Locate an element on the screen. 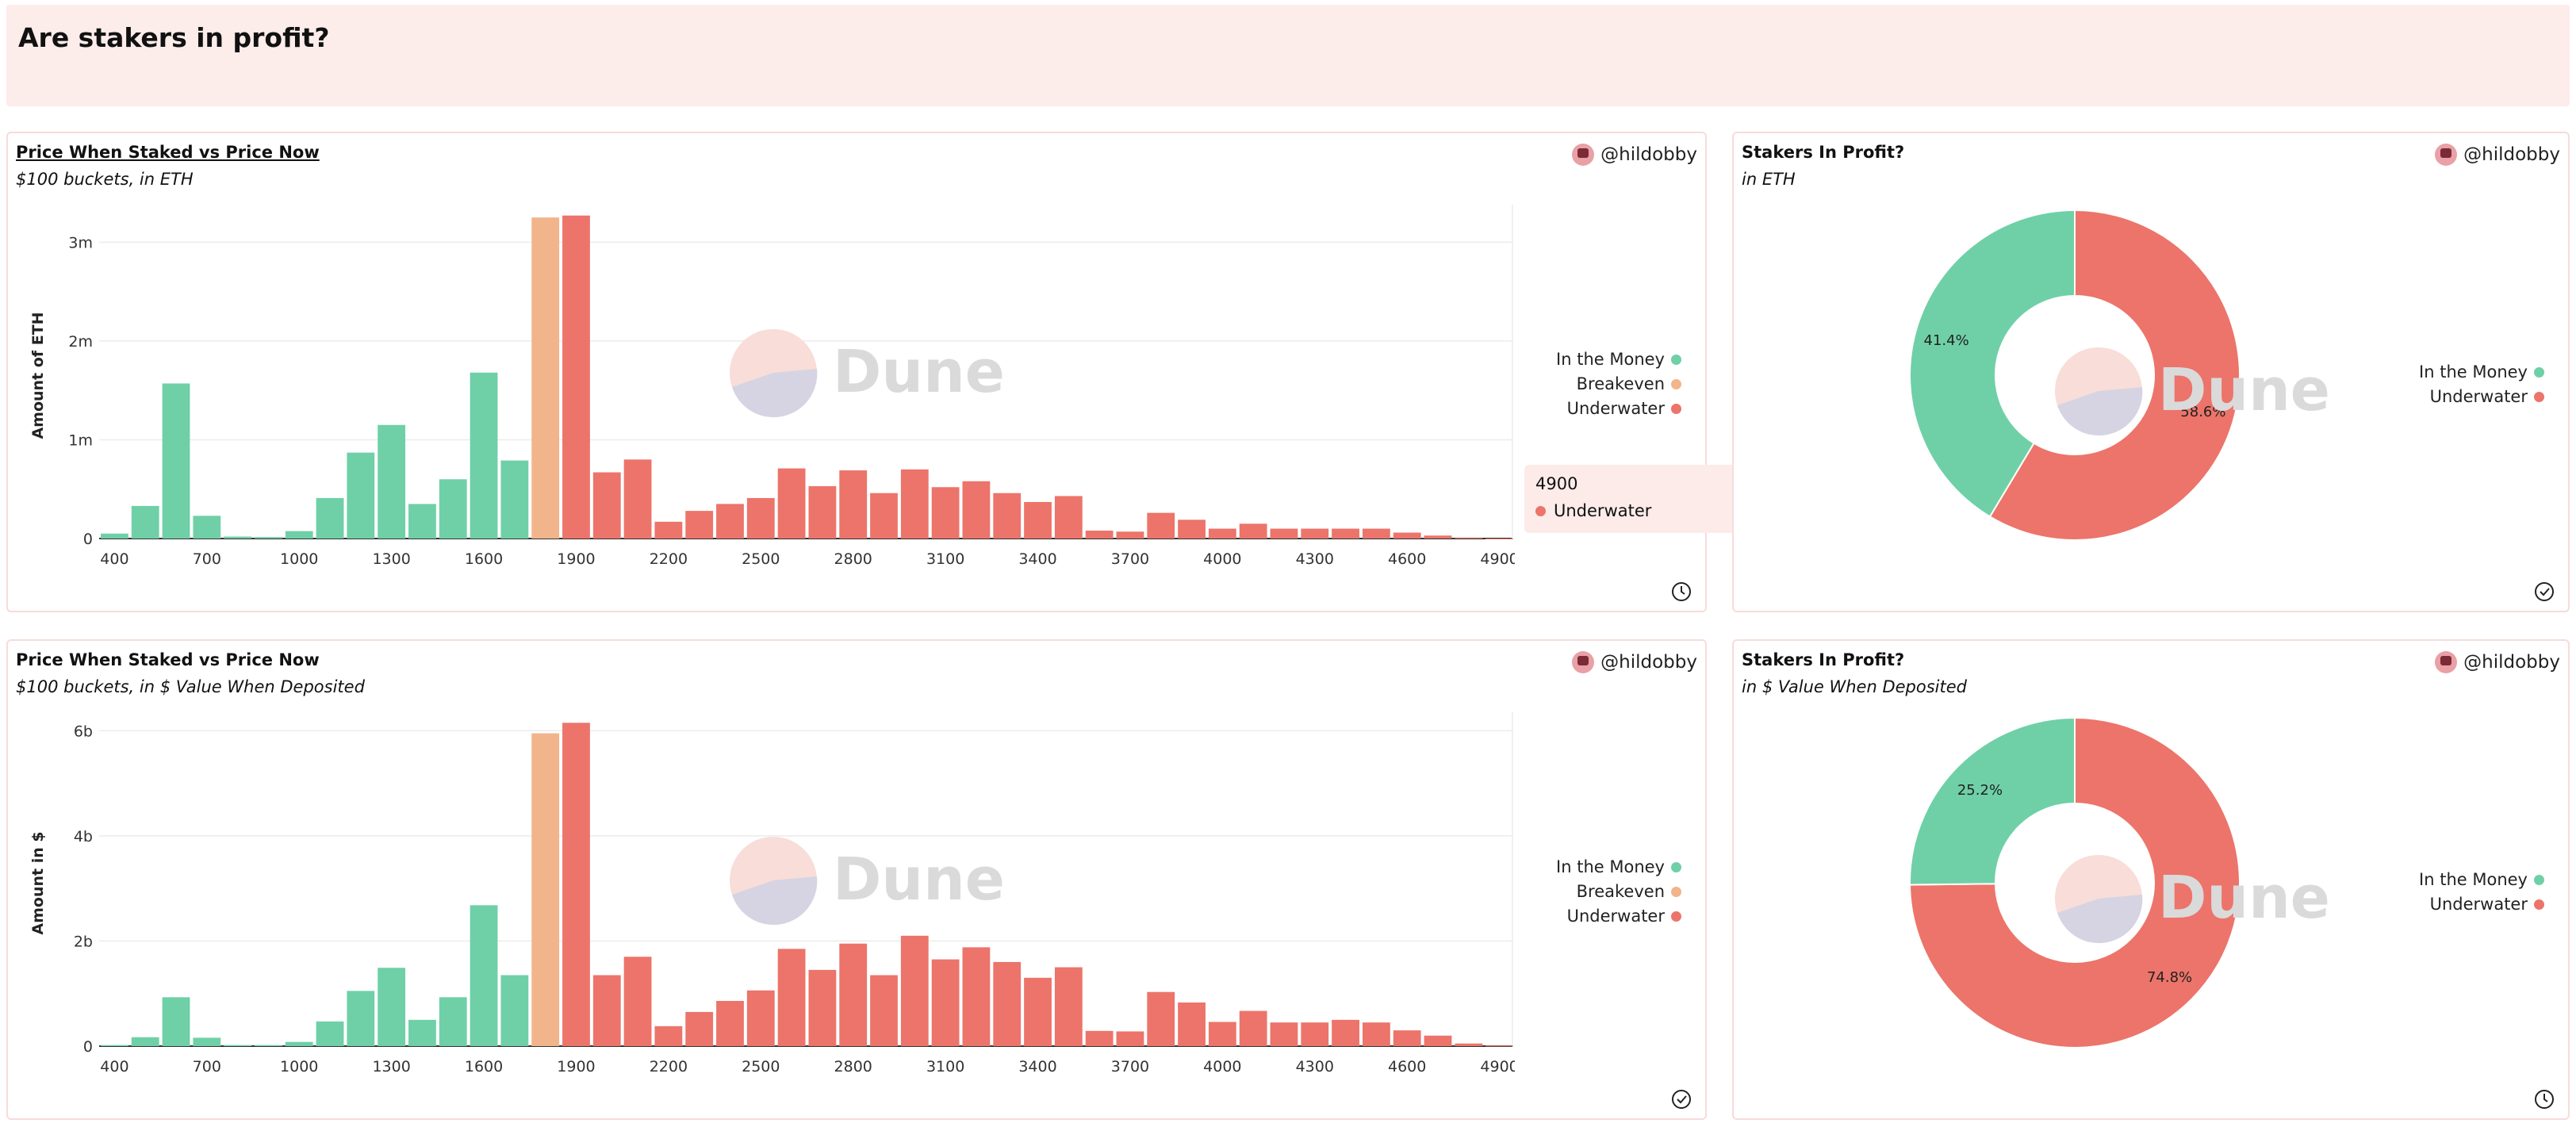  y-tick-label: 3m is located at coordinates (80, 242).